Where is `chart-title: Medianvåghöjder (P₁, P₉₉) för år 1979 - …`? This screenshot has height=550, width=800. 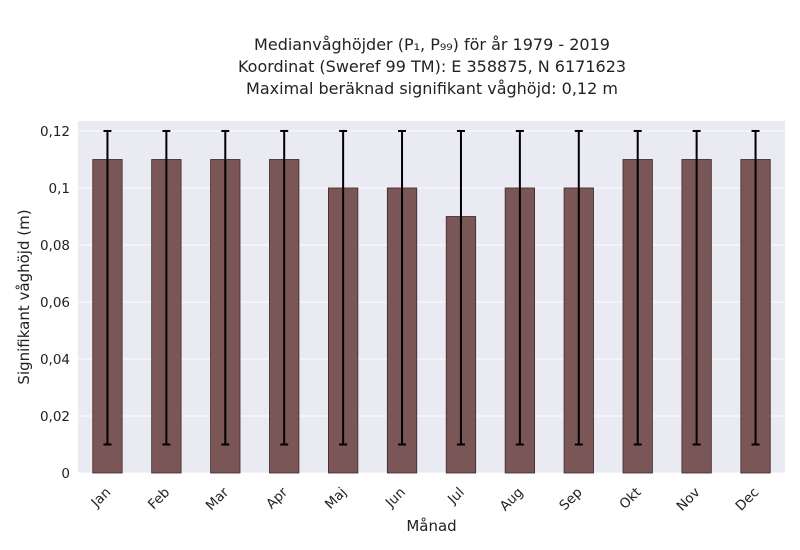
chart-title: Medianvåghöjder (P₁, P₉₉) för år 1979 - … is located at coordinates (432, 67).